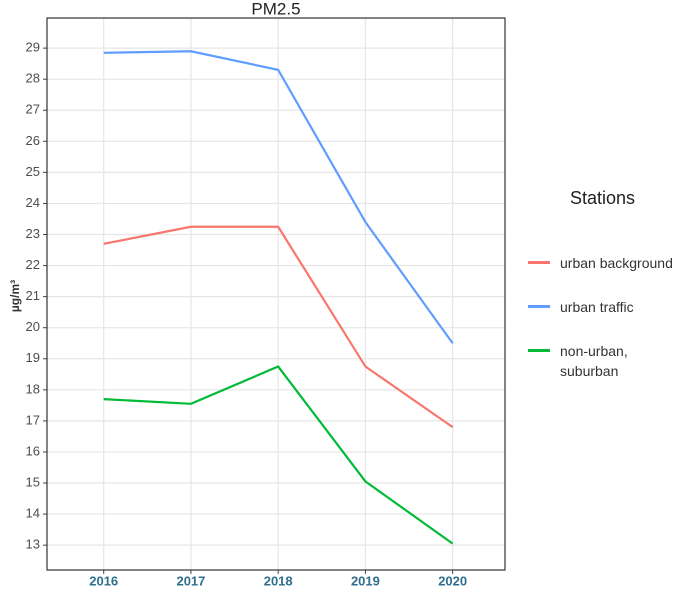  Describe the element at coordinates (603, 198) in the screenshot. I see `legend-title: Stations` at that location.